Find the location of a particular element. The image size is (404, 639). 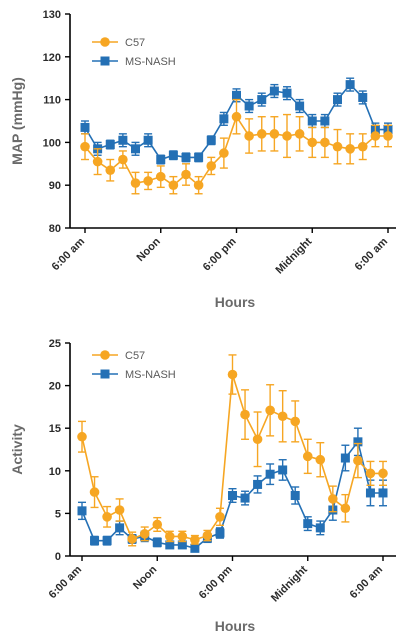

y-tick-label: 120 is located at coordinates (52, 58).